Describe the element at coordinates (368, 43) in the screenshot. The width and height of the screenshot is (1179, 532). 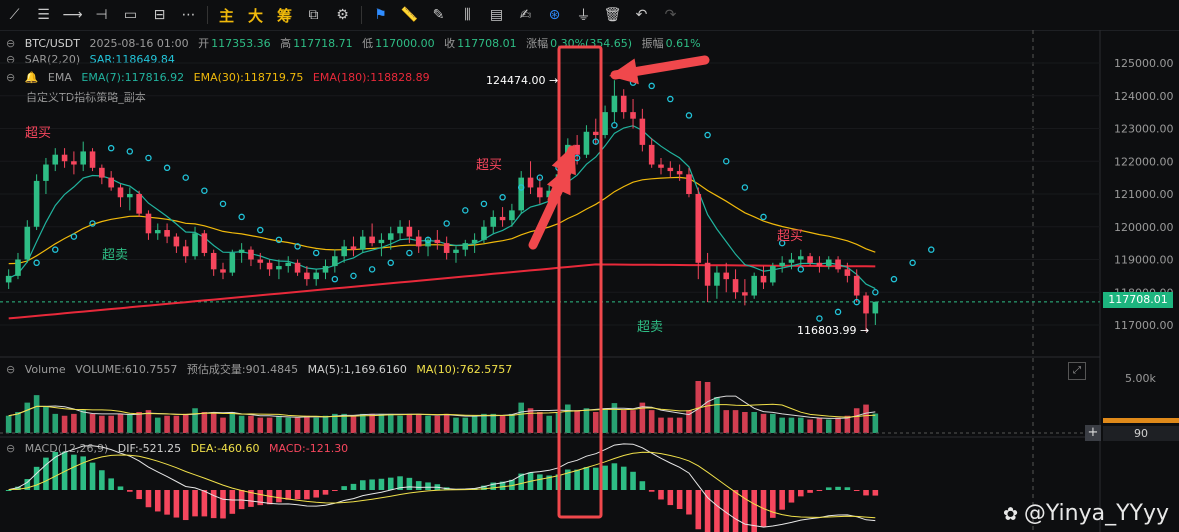
I see `low-label: 低` at that location.